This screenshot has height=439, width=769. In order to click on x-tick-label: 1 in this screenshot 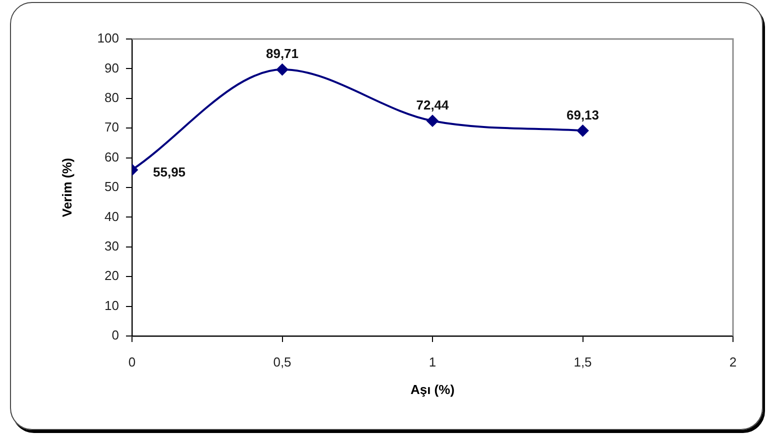, I will do `click(432, 362)`.